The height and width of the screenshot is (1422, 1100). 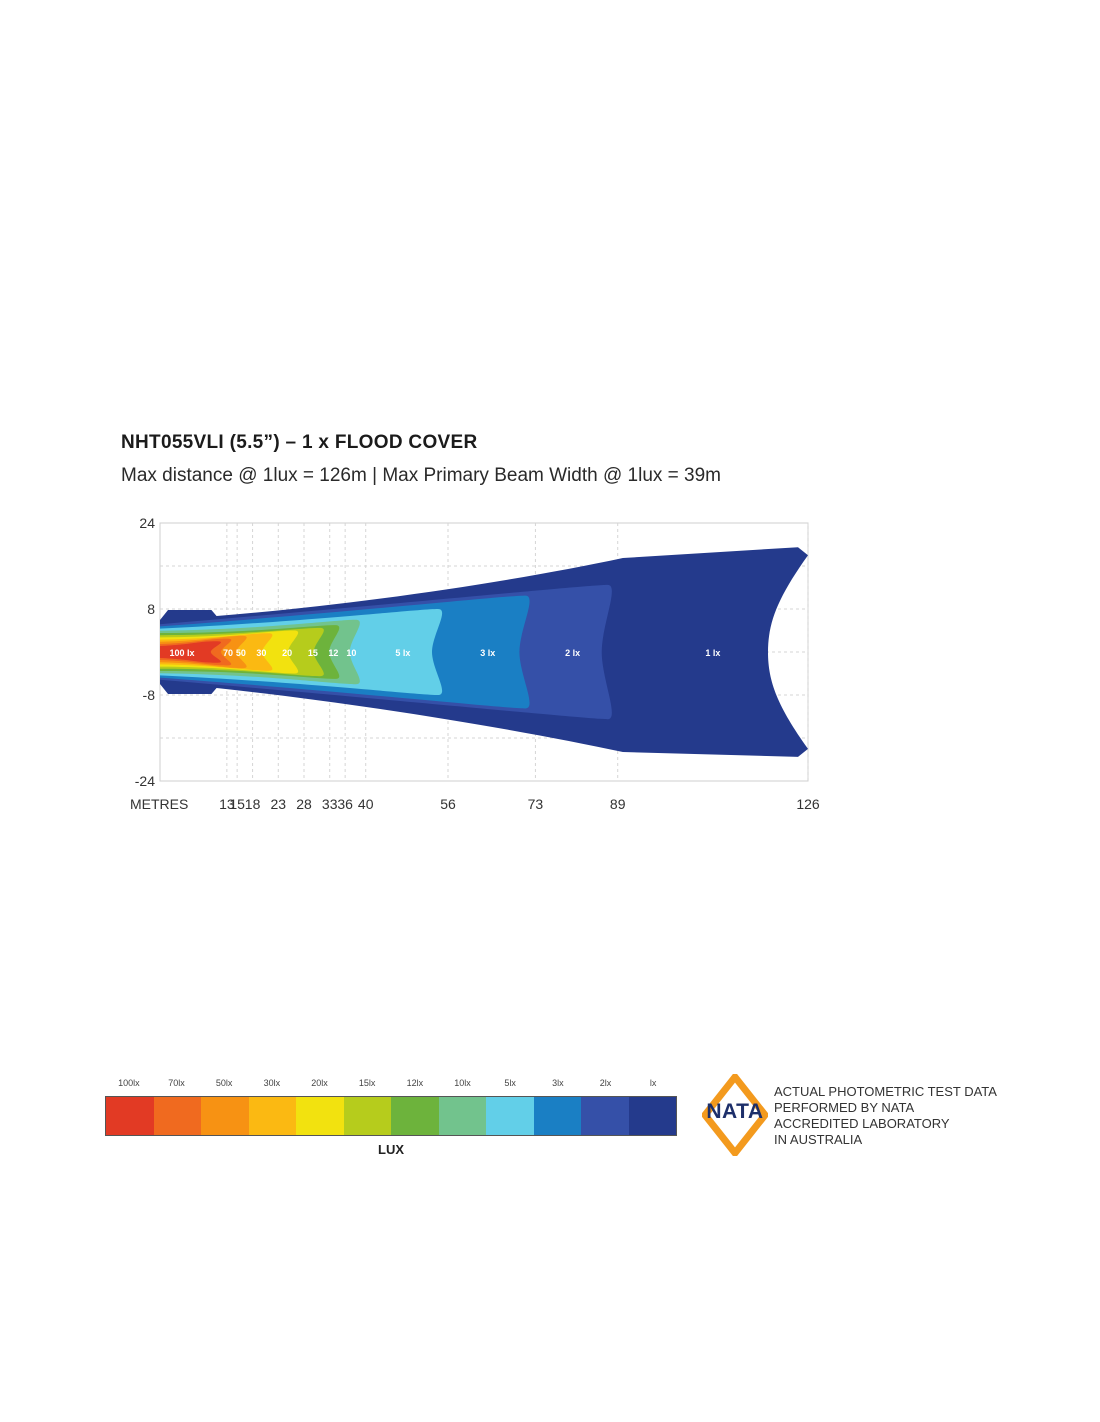 What do you see at coordinates (241, 653) in the screenshot?
I see `contour-label: 50` at bounding box center [241, 653].